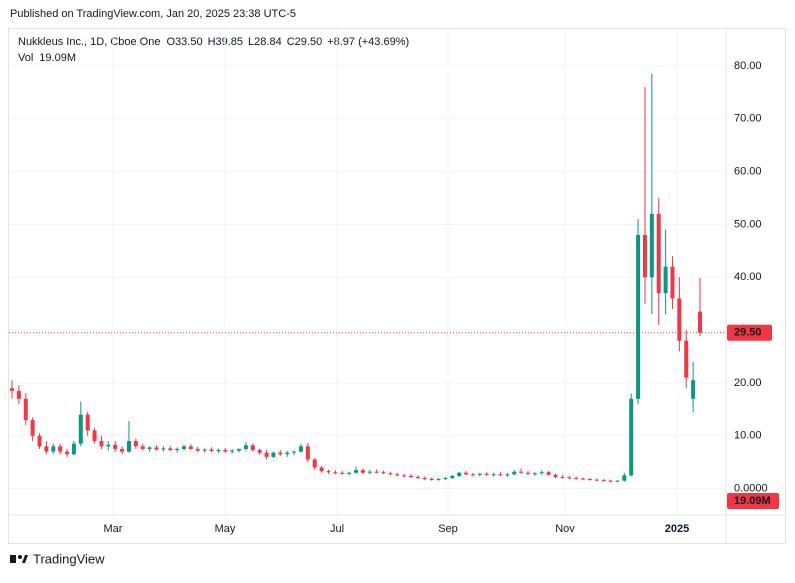  What do you see at coordinates (337, 529) in the screenshot?
I see `x-tick-label: Jul` at bounding box center [337, 529].